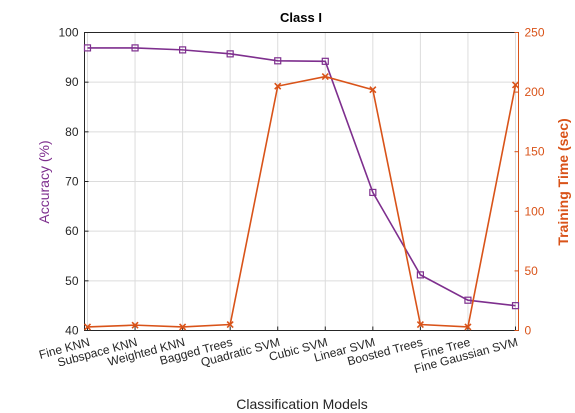 The height and width of the screenshot is (413, 575). I want to click on y-right-tick-label: 50, so click(532, 271).